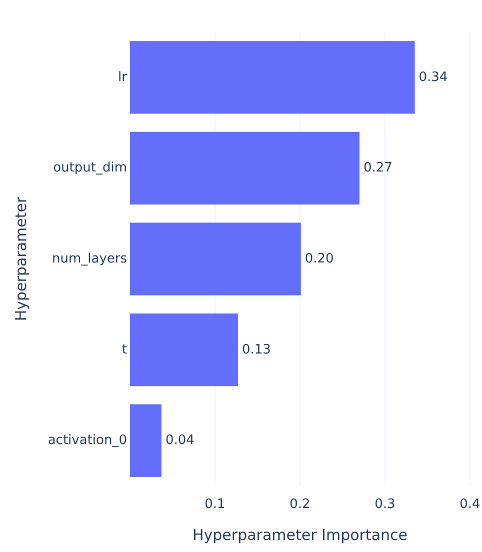  Describe the element at coordinates (215, 504) in the screenshot. I see `x-tick-label: 0.1` at that location.